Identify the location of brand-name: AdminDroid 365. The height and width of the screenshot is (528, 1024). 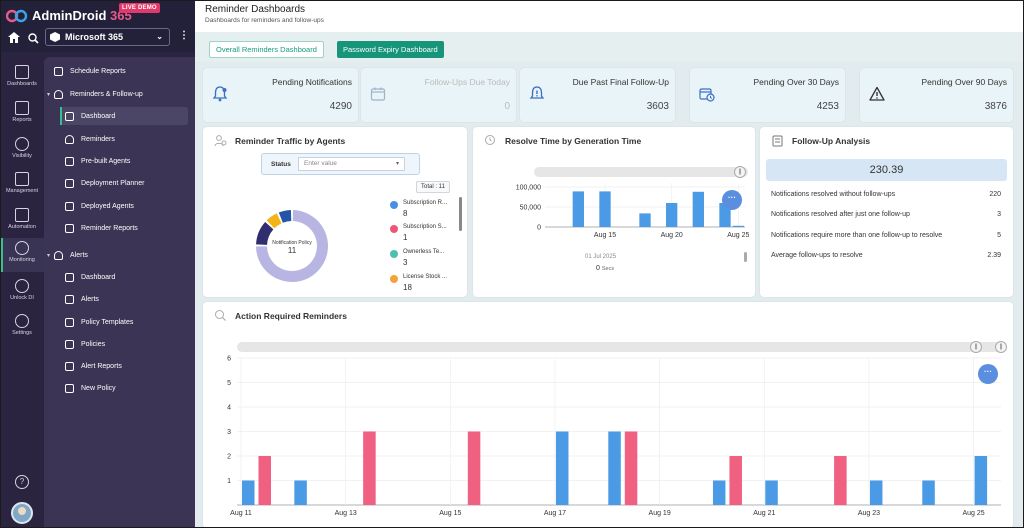
(82, 15).